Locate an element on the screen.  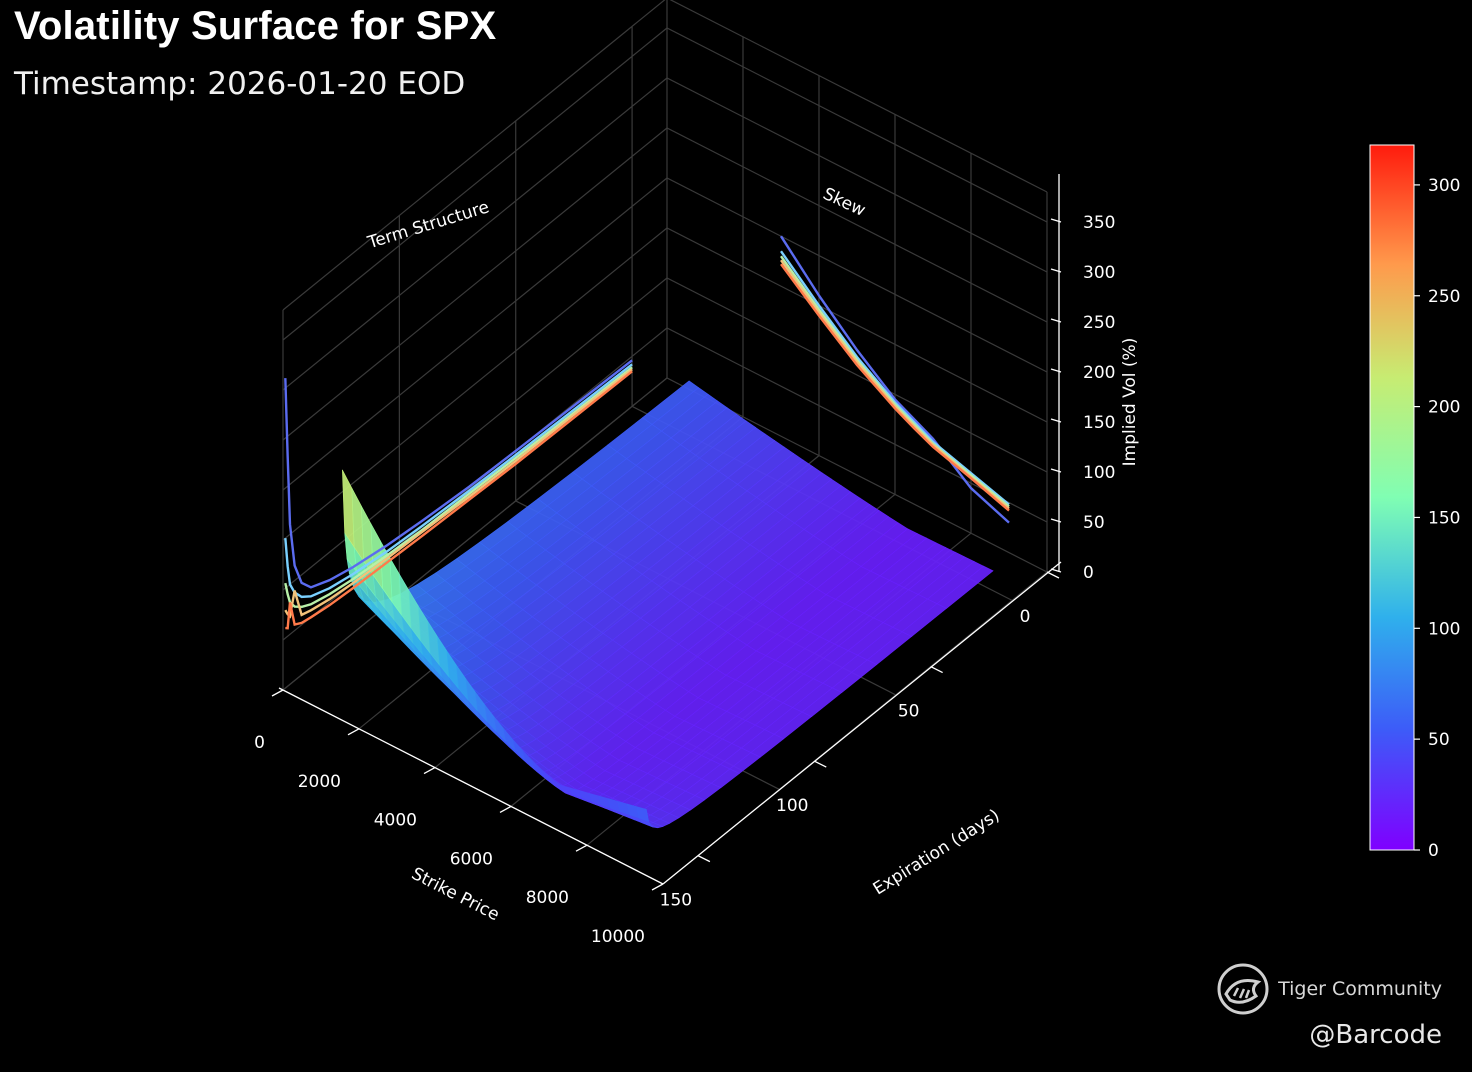
iv-tick-label: 200 is located at coordinates (1099, 373).